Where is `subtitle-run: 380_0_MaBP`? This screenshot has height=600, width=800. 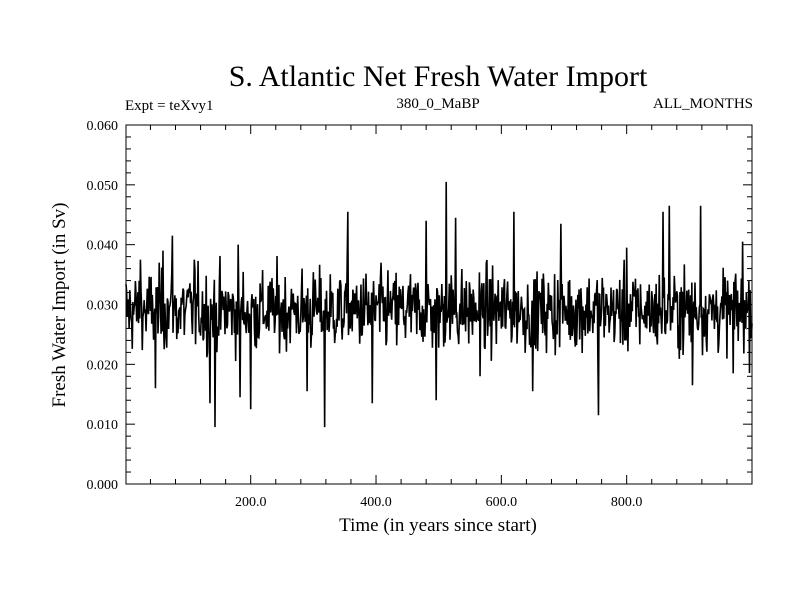
subtitle-run: 380_0_MaBP is located at coordinates (437, 104).